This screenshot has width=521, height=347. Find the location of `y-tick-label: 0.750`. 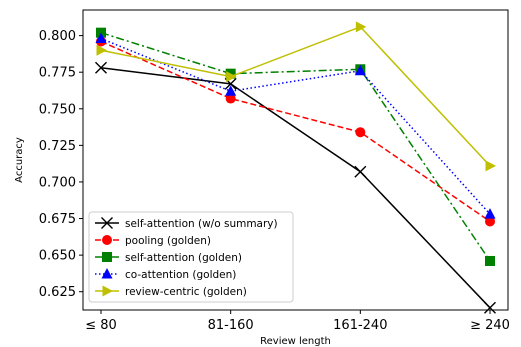

y-tick-label: 0.750 is located at coordinates (57, 109).